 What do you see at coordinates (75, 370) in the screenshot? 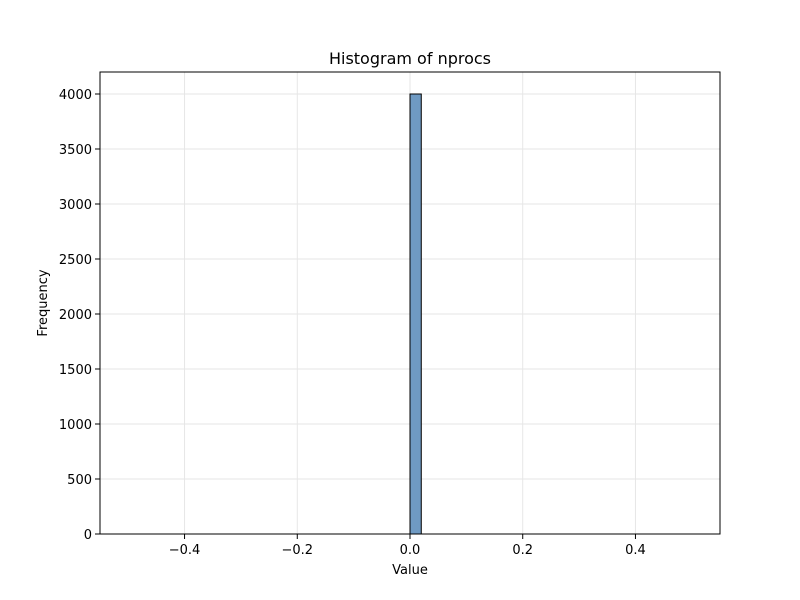
I see `y-tick-label: 1500` at bounding box center [75, 370].